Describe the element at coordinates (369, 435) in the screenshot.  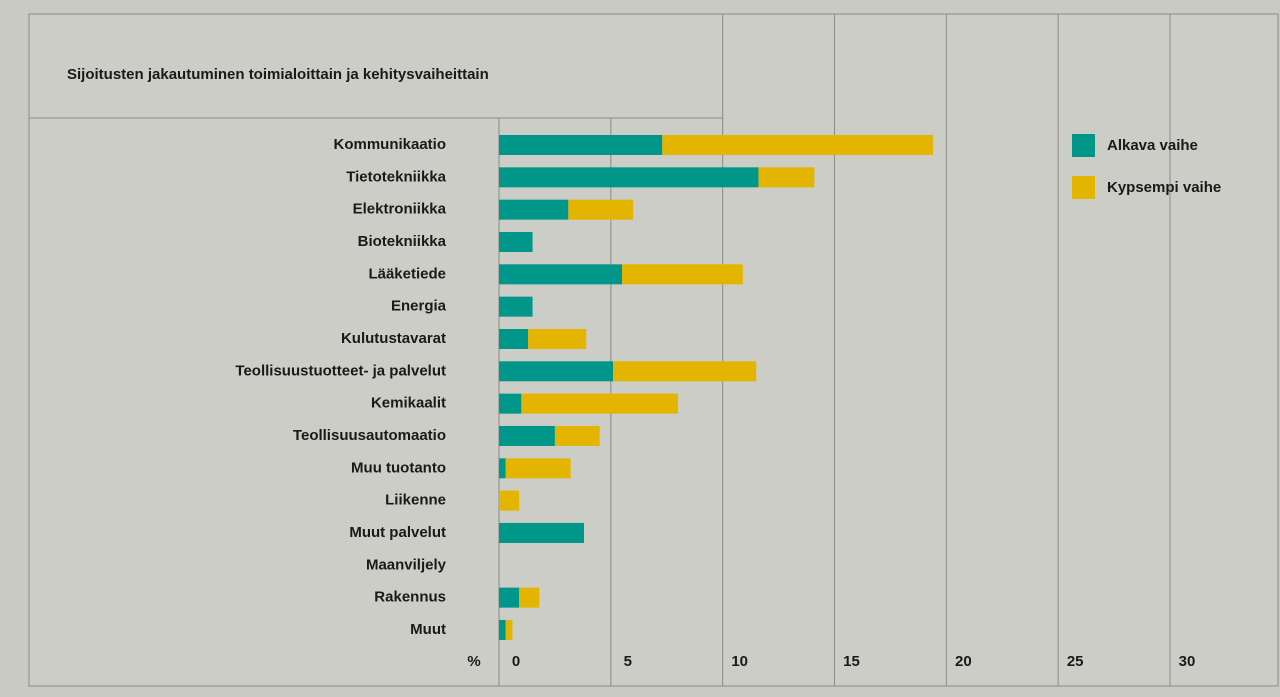
I see `y-tick-label: Teollisuusautomaatio` at that location.